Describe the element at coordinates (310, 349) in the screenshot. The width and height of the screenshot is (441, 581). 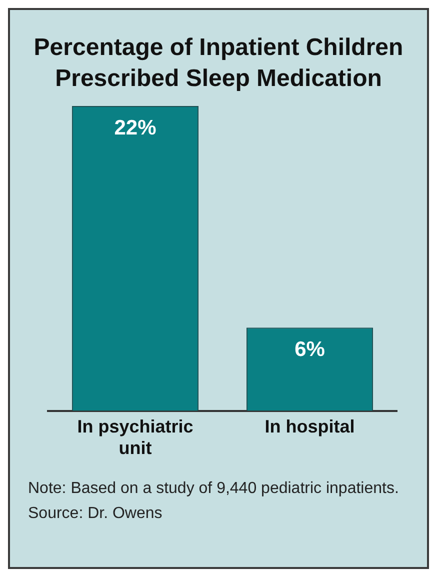
I see `data-label: 6%` at that location.